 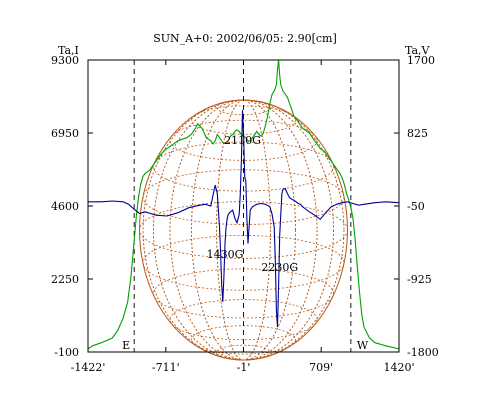 I want to click on field-strength-label: 2110G, so click(x=242, y=140).